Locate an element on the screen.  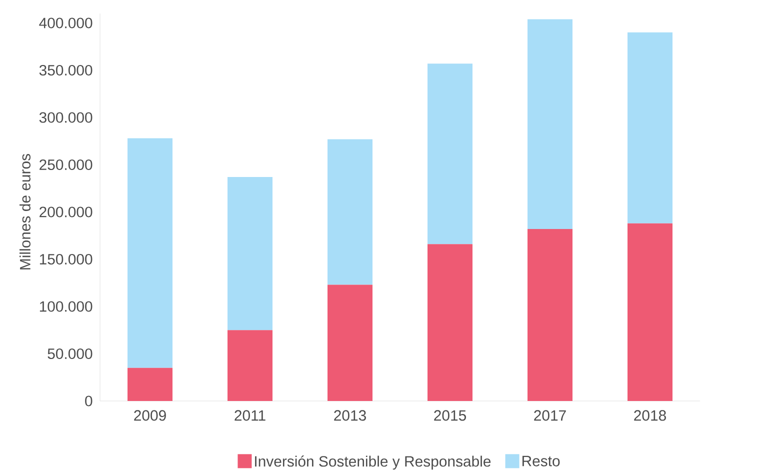
x-tick-label: 2018 is located at coordinates (650, 415).